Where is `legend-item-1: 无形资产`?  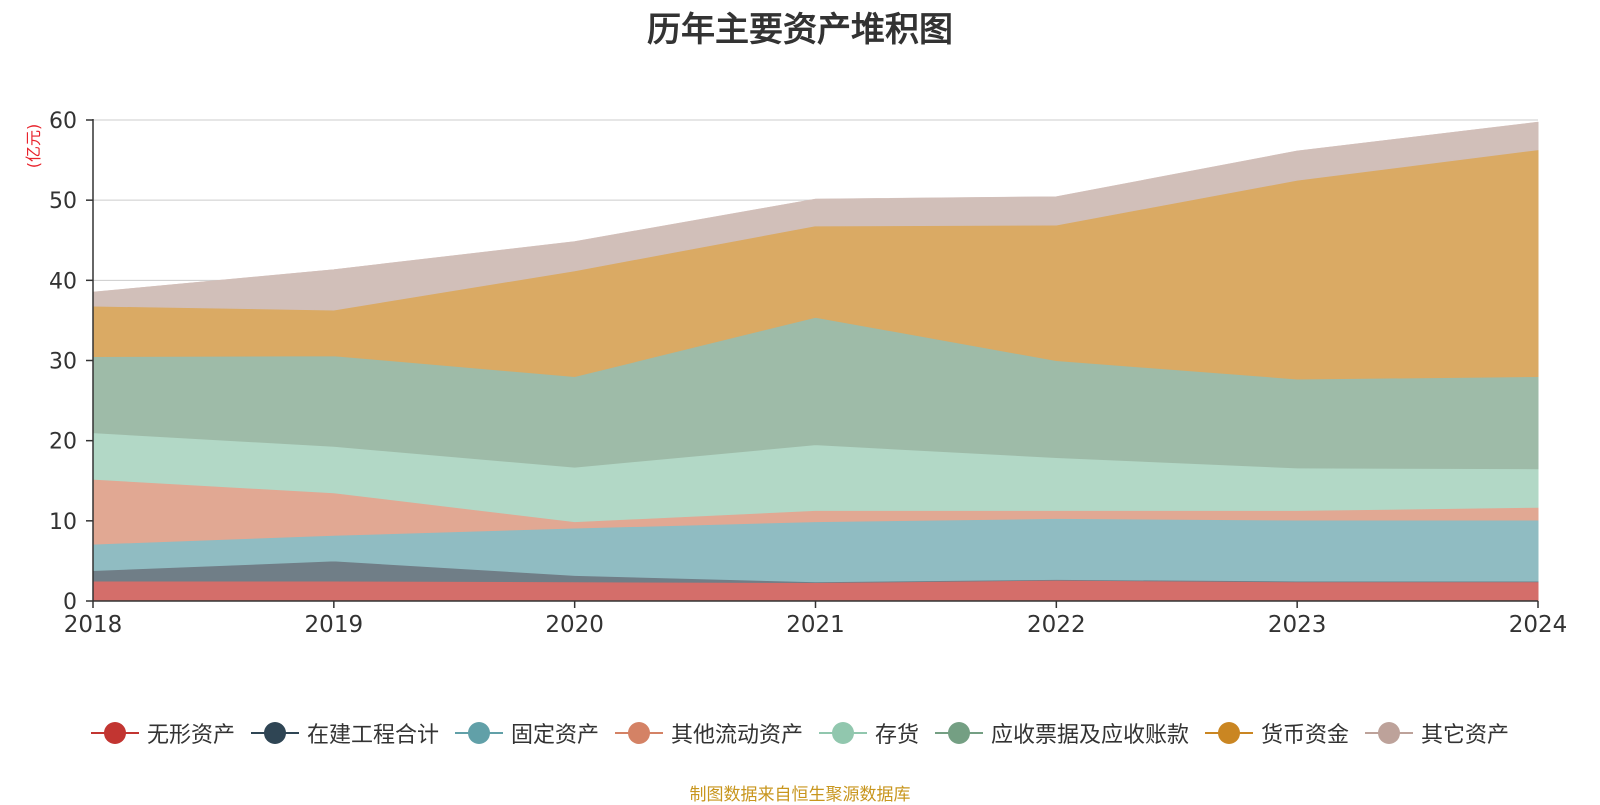 legend-item-1: 无形资产 is located at coordinates (162, 733).